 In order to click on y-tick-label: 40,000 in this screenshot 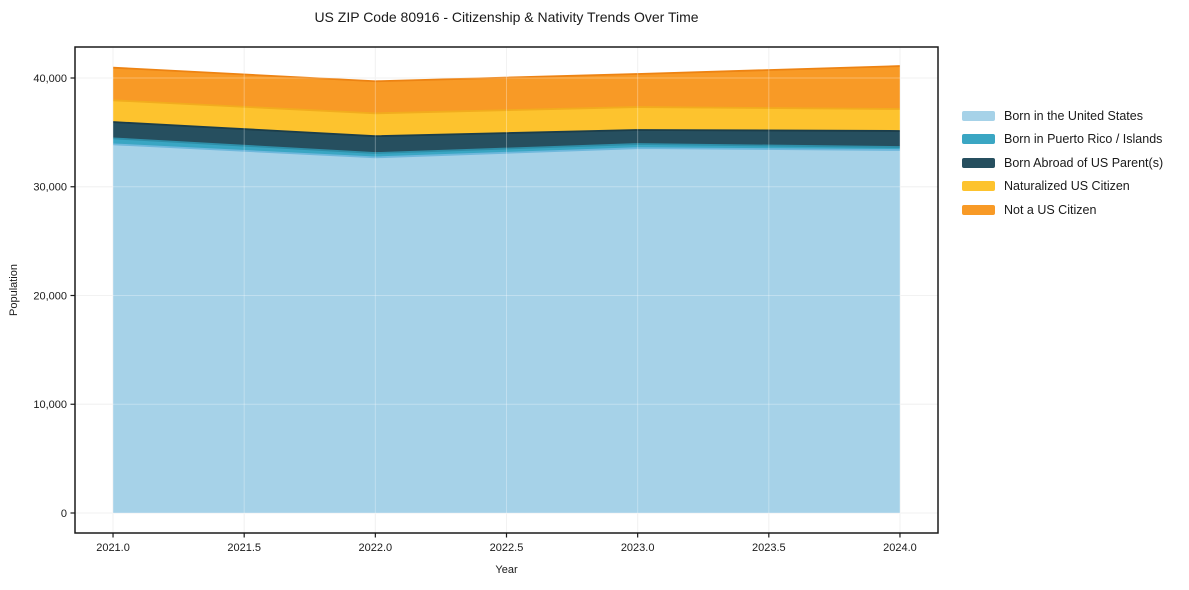, I will do `click(50, 79)`.